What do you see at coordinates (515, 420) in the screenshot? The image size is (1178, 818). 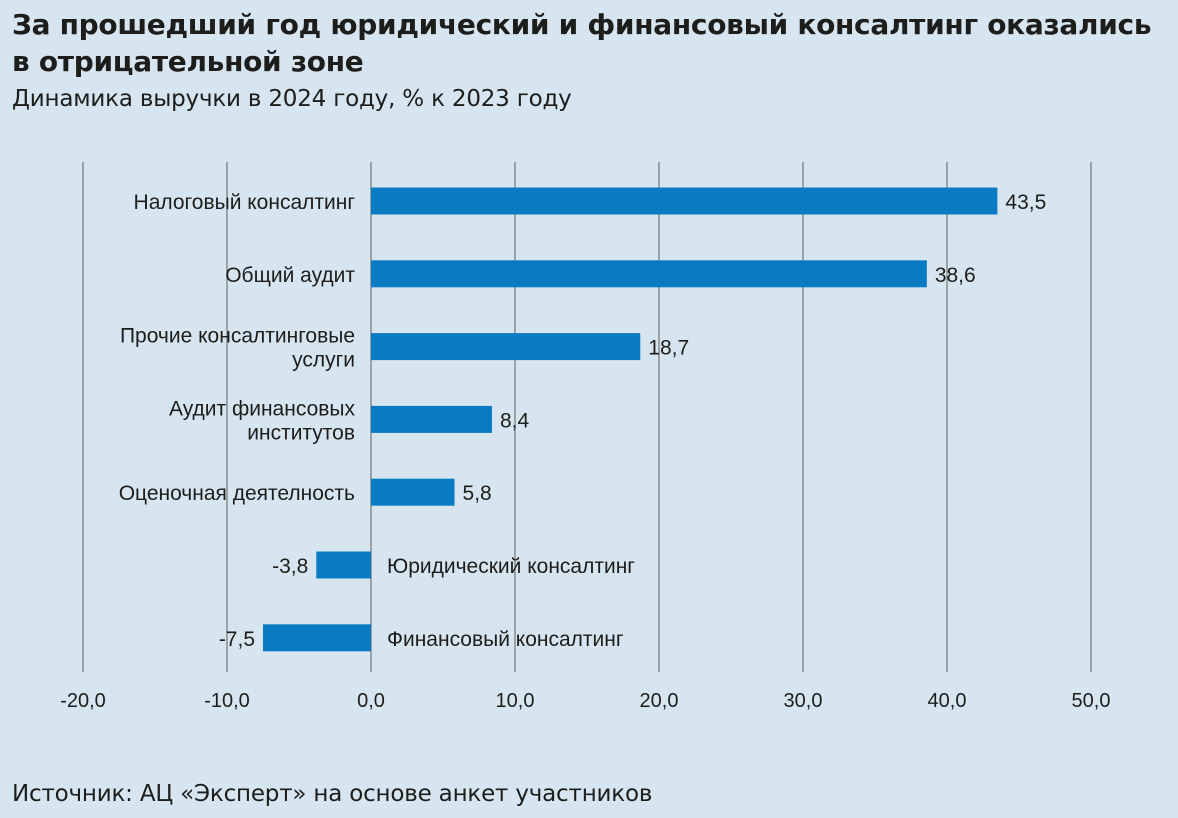 I see `value-label: 8,4` at bounding box center [515, 420].